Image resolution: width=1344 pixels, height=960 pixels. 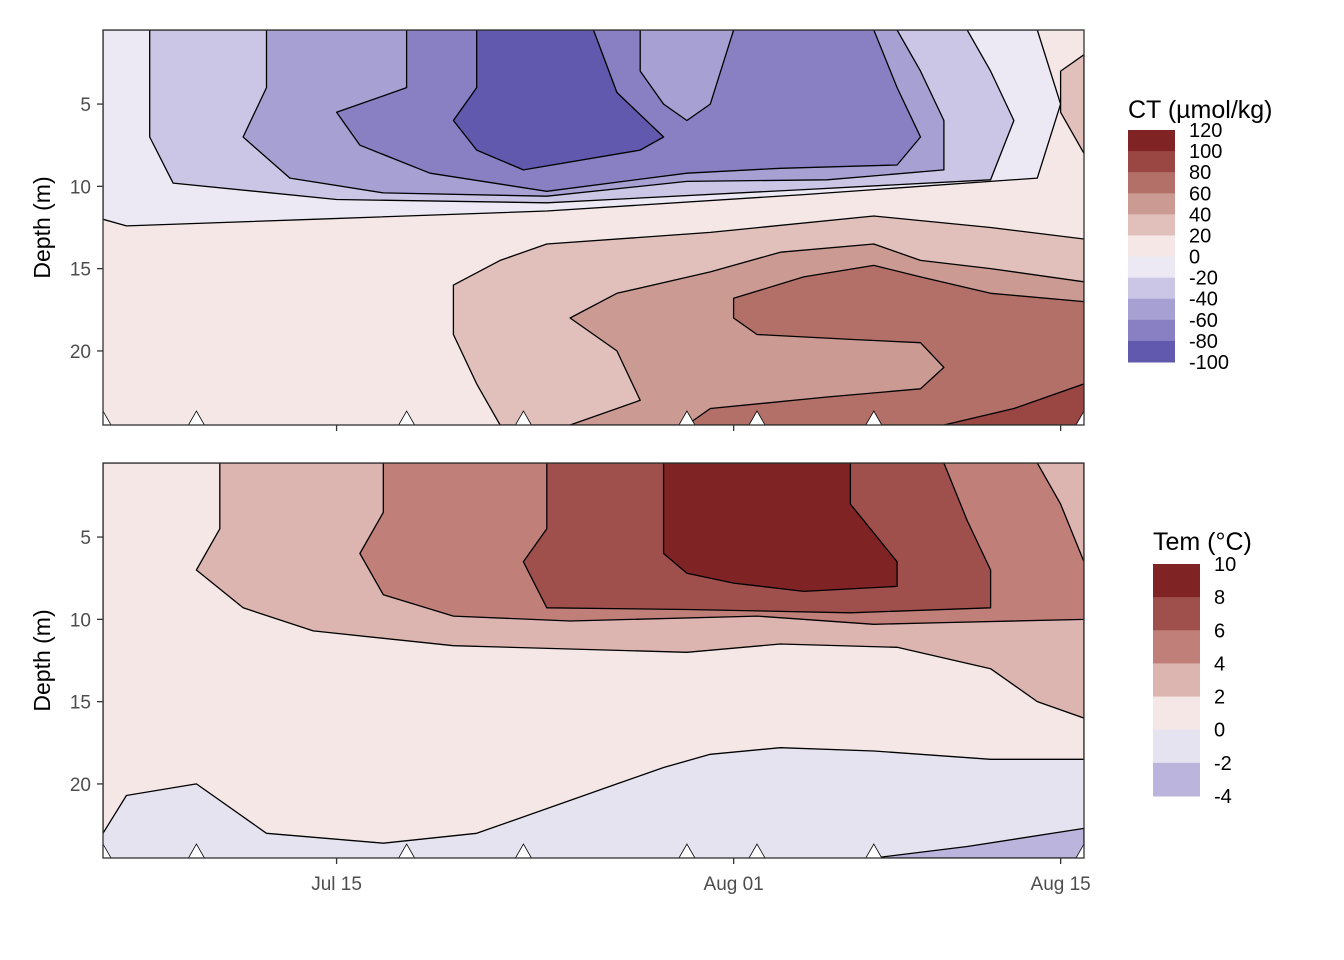 I want to click on legend-label: 8, so click(x=1219, y=598).